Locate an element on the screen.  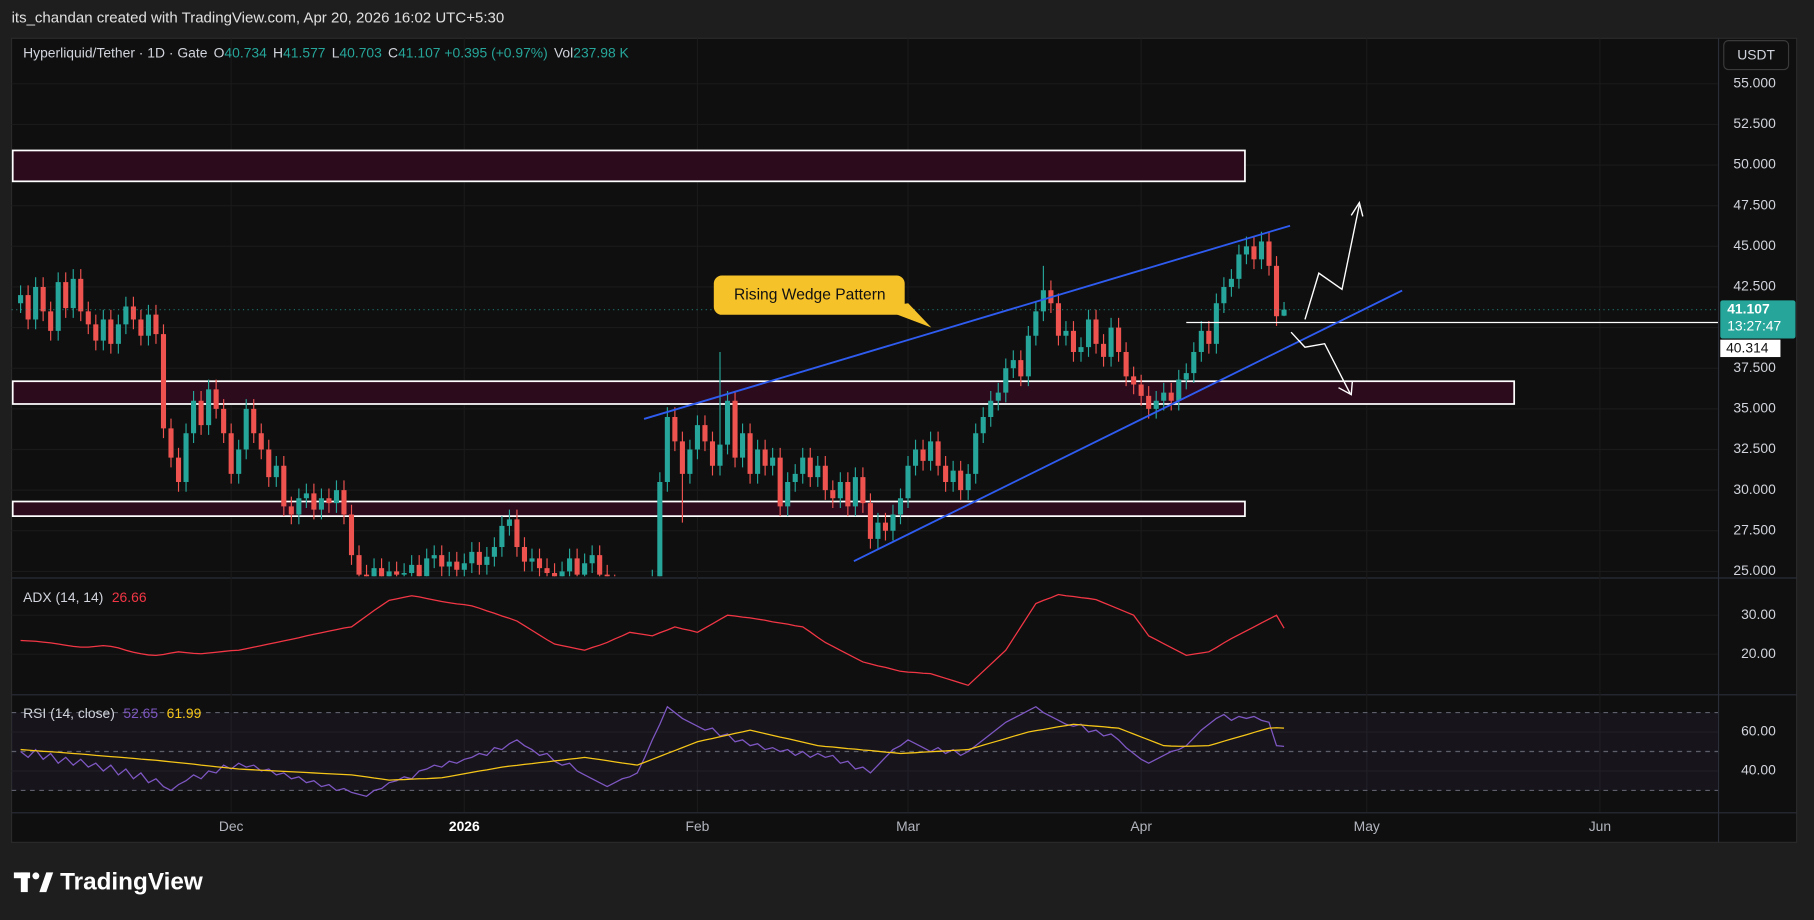
ohlc-value: 40.734 is located at coordinates (245, 52).